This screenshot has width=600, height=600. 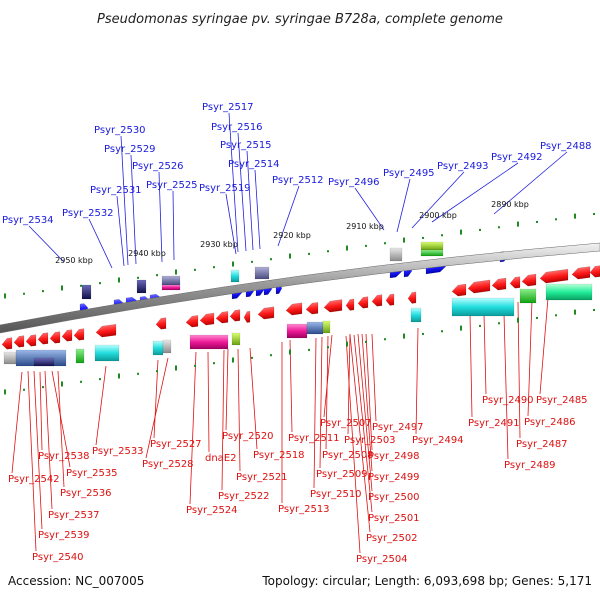 I want to click on gene-label-reverse: Psyr_2521, so click(x=262, y=477).